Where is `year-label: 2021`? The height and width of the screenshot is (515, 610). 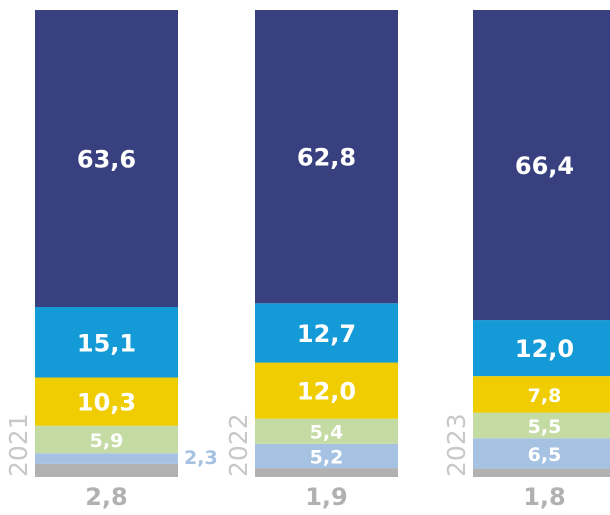 year-label: 2021 is located at coordinates (18, 445).